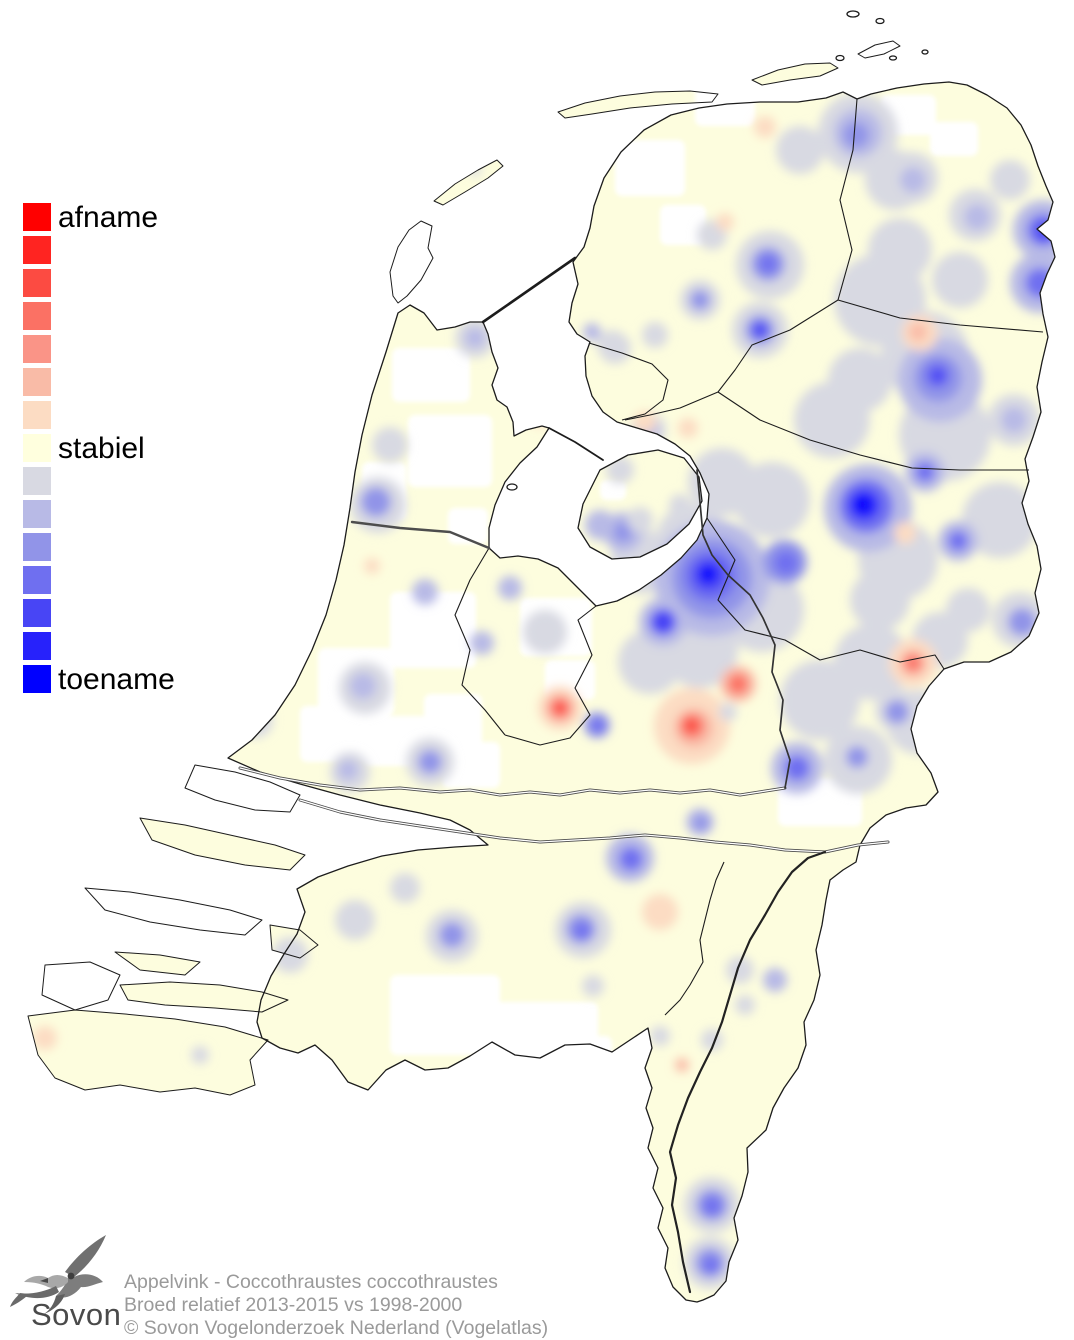  Describe the element at coordinates (293, 1305) in the screenshot. I see `caption-period: Broed relatief 2013-2015 vs 1998-2000` at that location.